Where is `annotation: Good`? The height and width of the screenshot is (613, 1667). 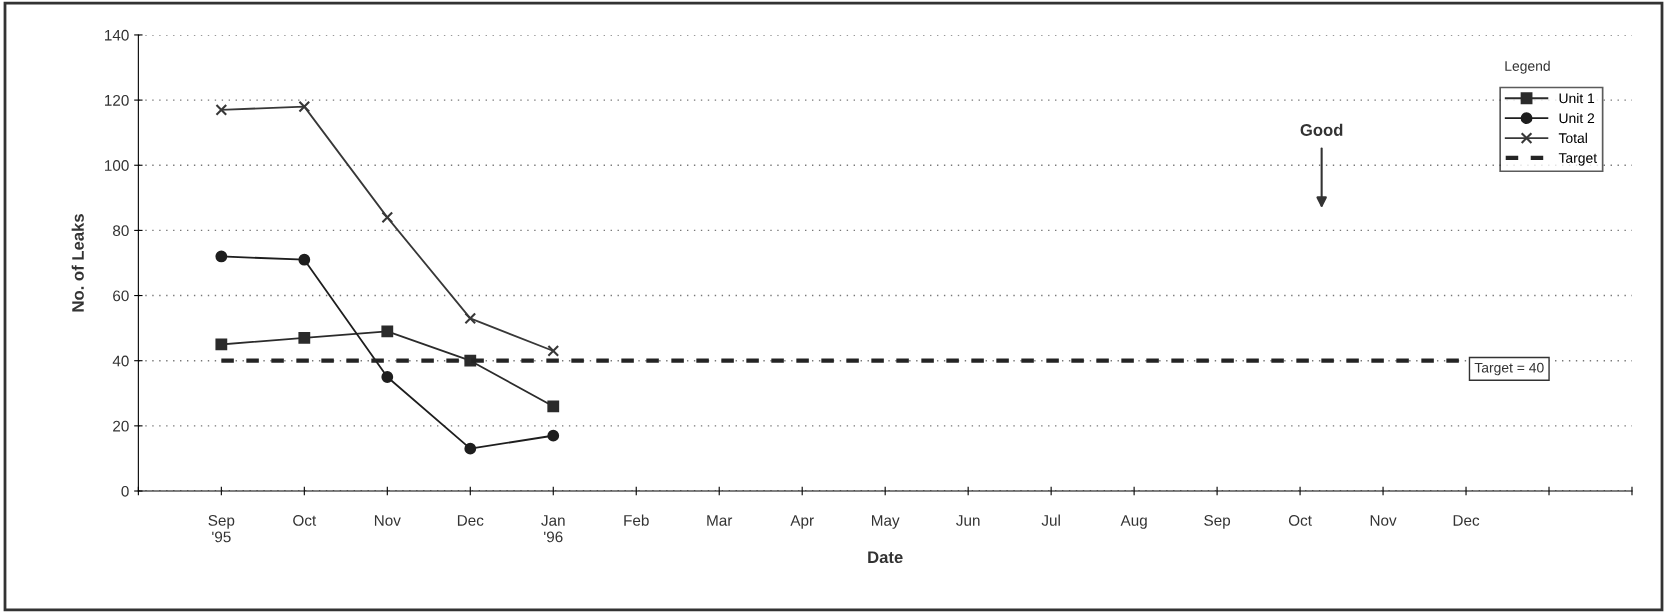 annotation: Good is located at coordinates (1321, 129).